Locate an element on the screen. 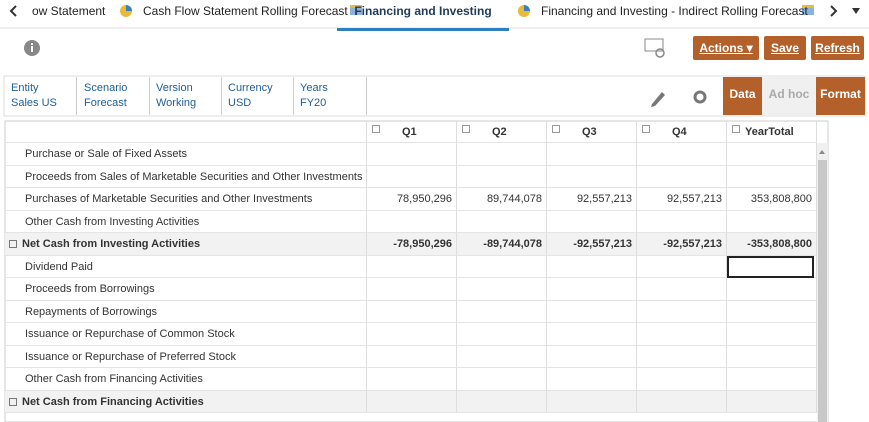  column-header: Q1 is located at coordinates (412, 132).